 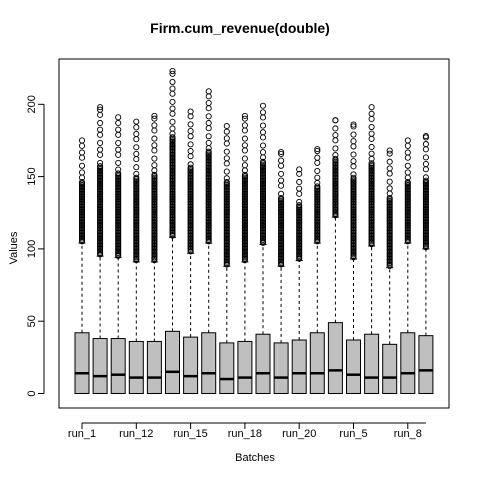 What do you see at coordinates (353, 434) in the screenshot?
I see `x-tick-label: run_5` at bounding box center [353, 434].